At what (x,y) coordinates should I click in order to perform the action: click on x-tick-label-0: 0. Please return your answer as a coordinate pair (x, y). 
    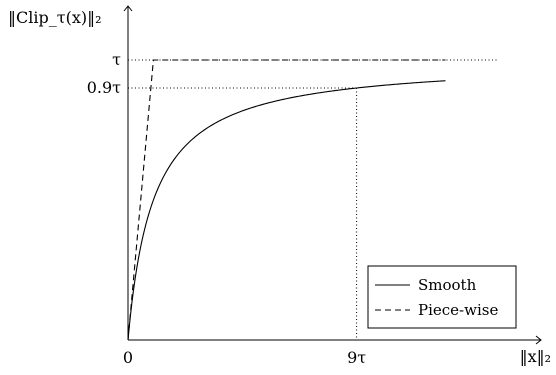
    Looking at the image, I should click on (128, 357).